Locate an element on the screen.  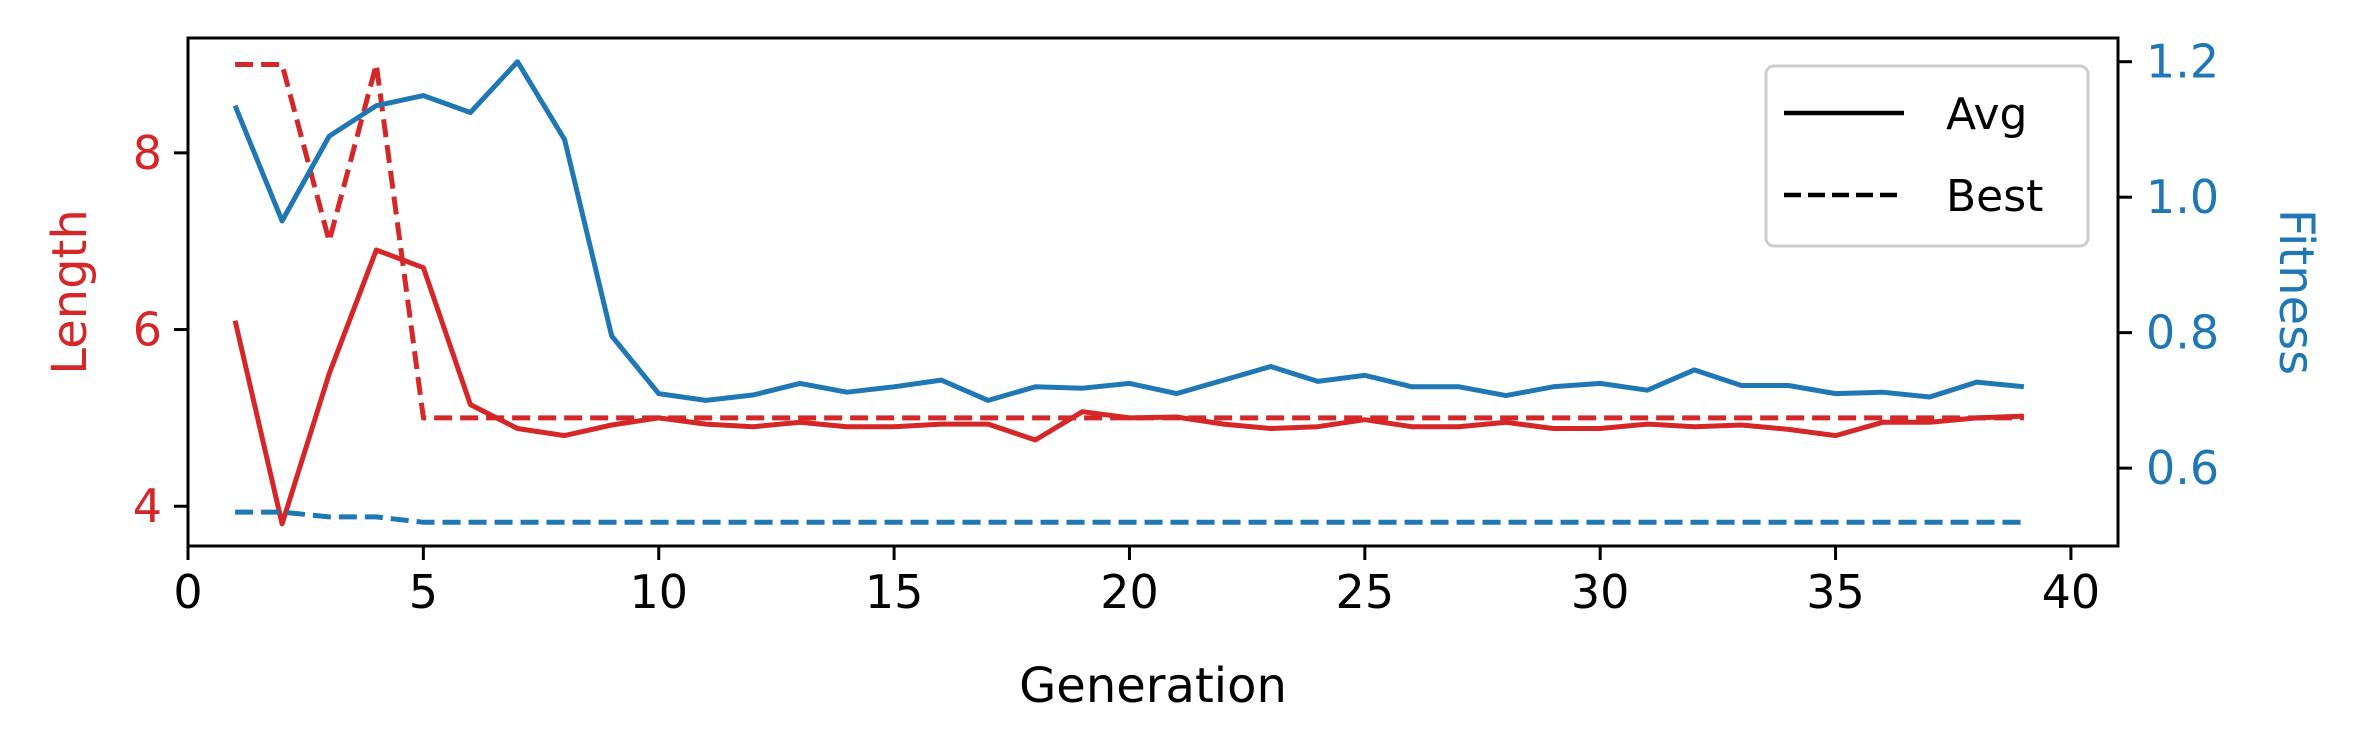
x-tick-label: 10 is located at coordinates (658, 592).